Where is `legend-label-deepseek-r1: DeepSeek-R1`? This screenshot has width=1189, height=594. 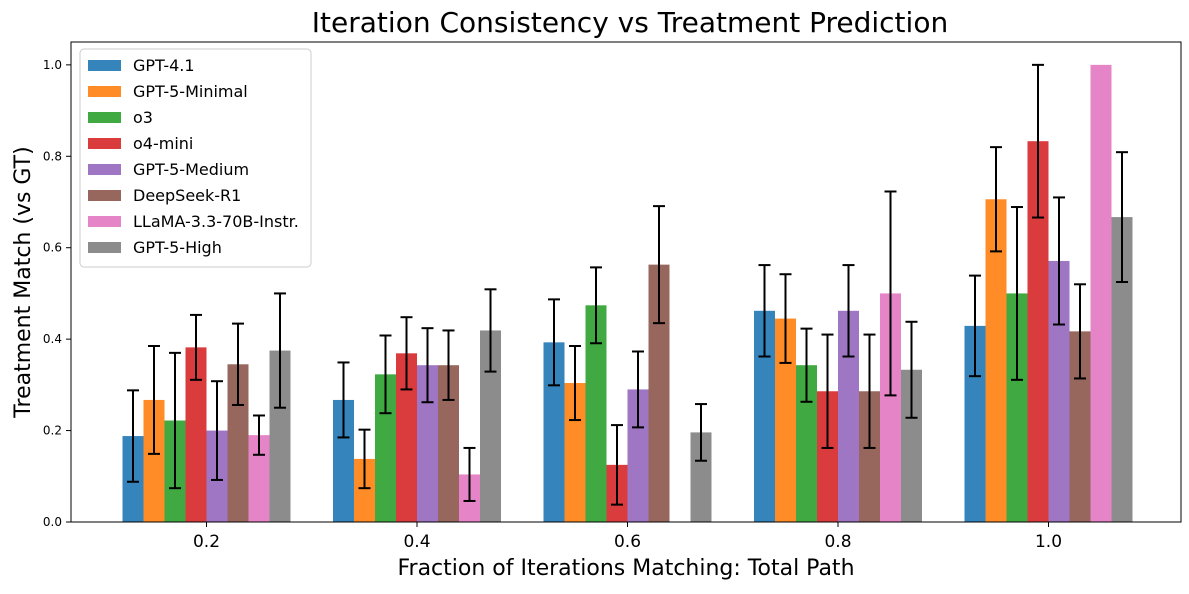
legend-label-deepseek-r1: DeepSeek-R1 is located at coordinates (187, 195).